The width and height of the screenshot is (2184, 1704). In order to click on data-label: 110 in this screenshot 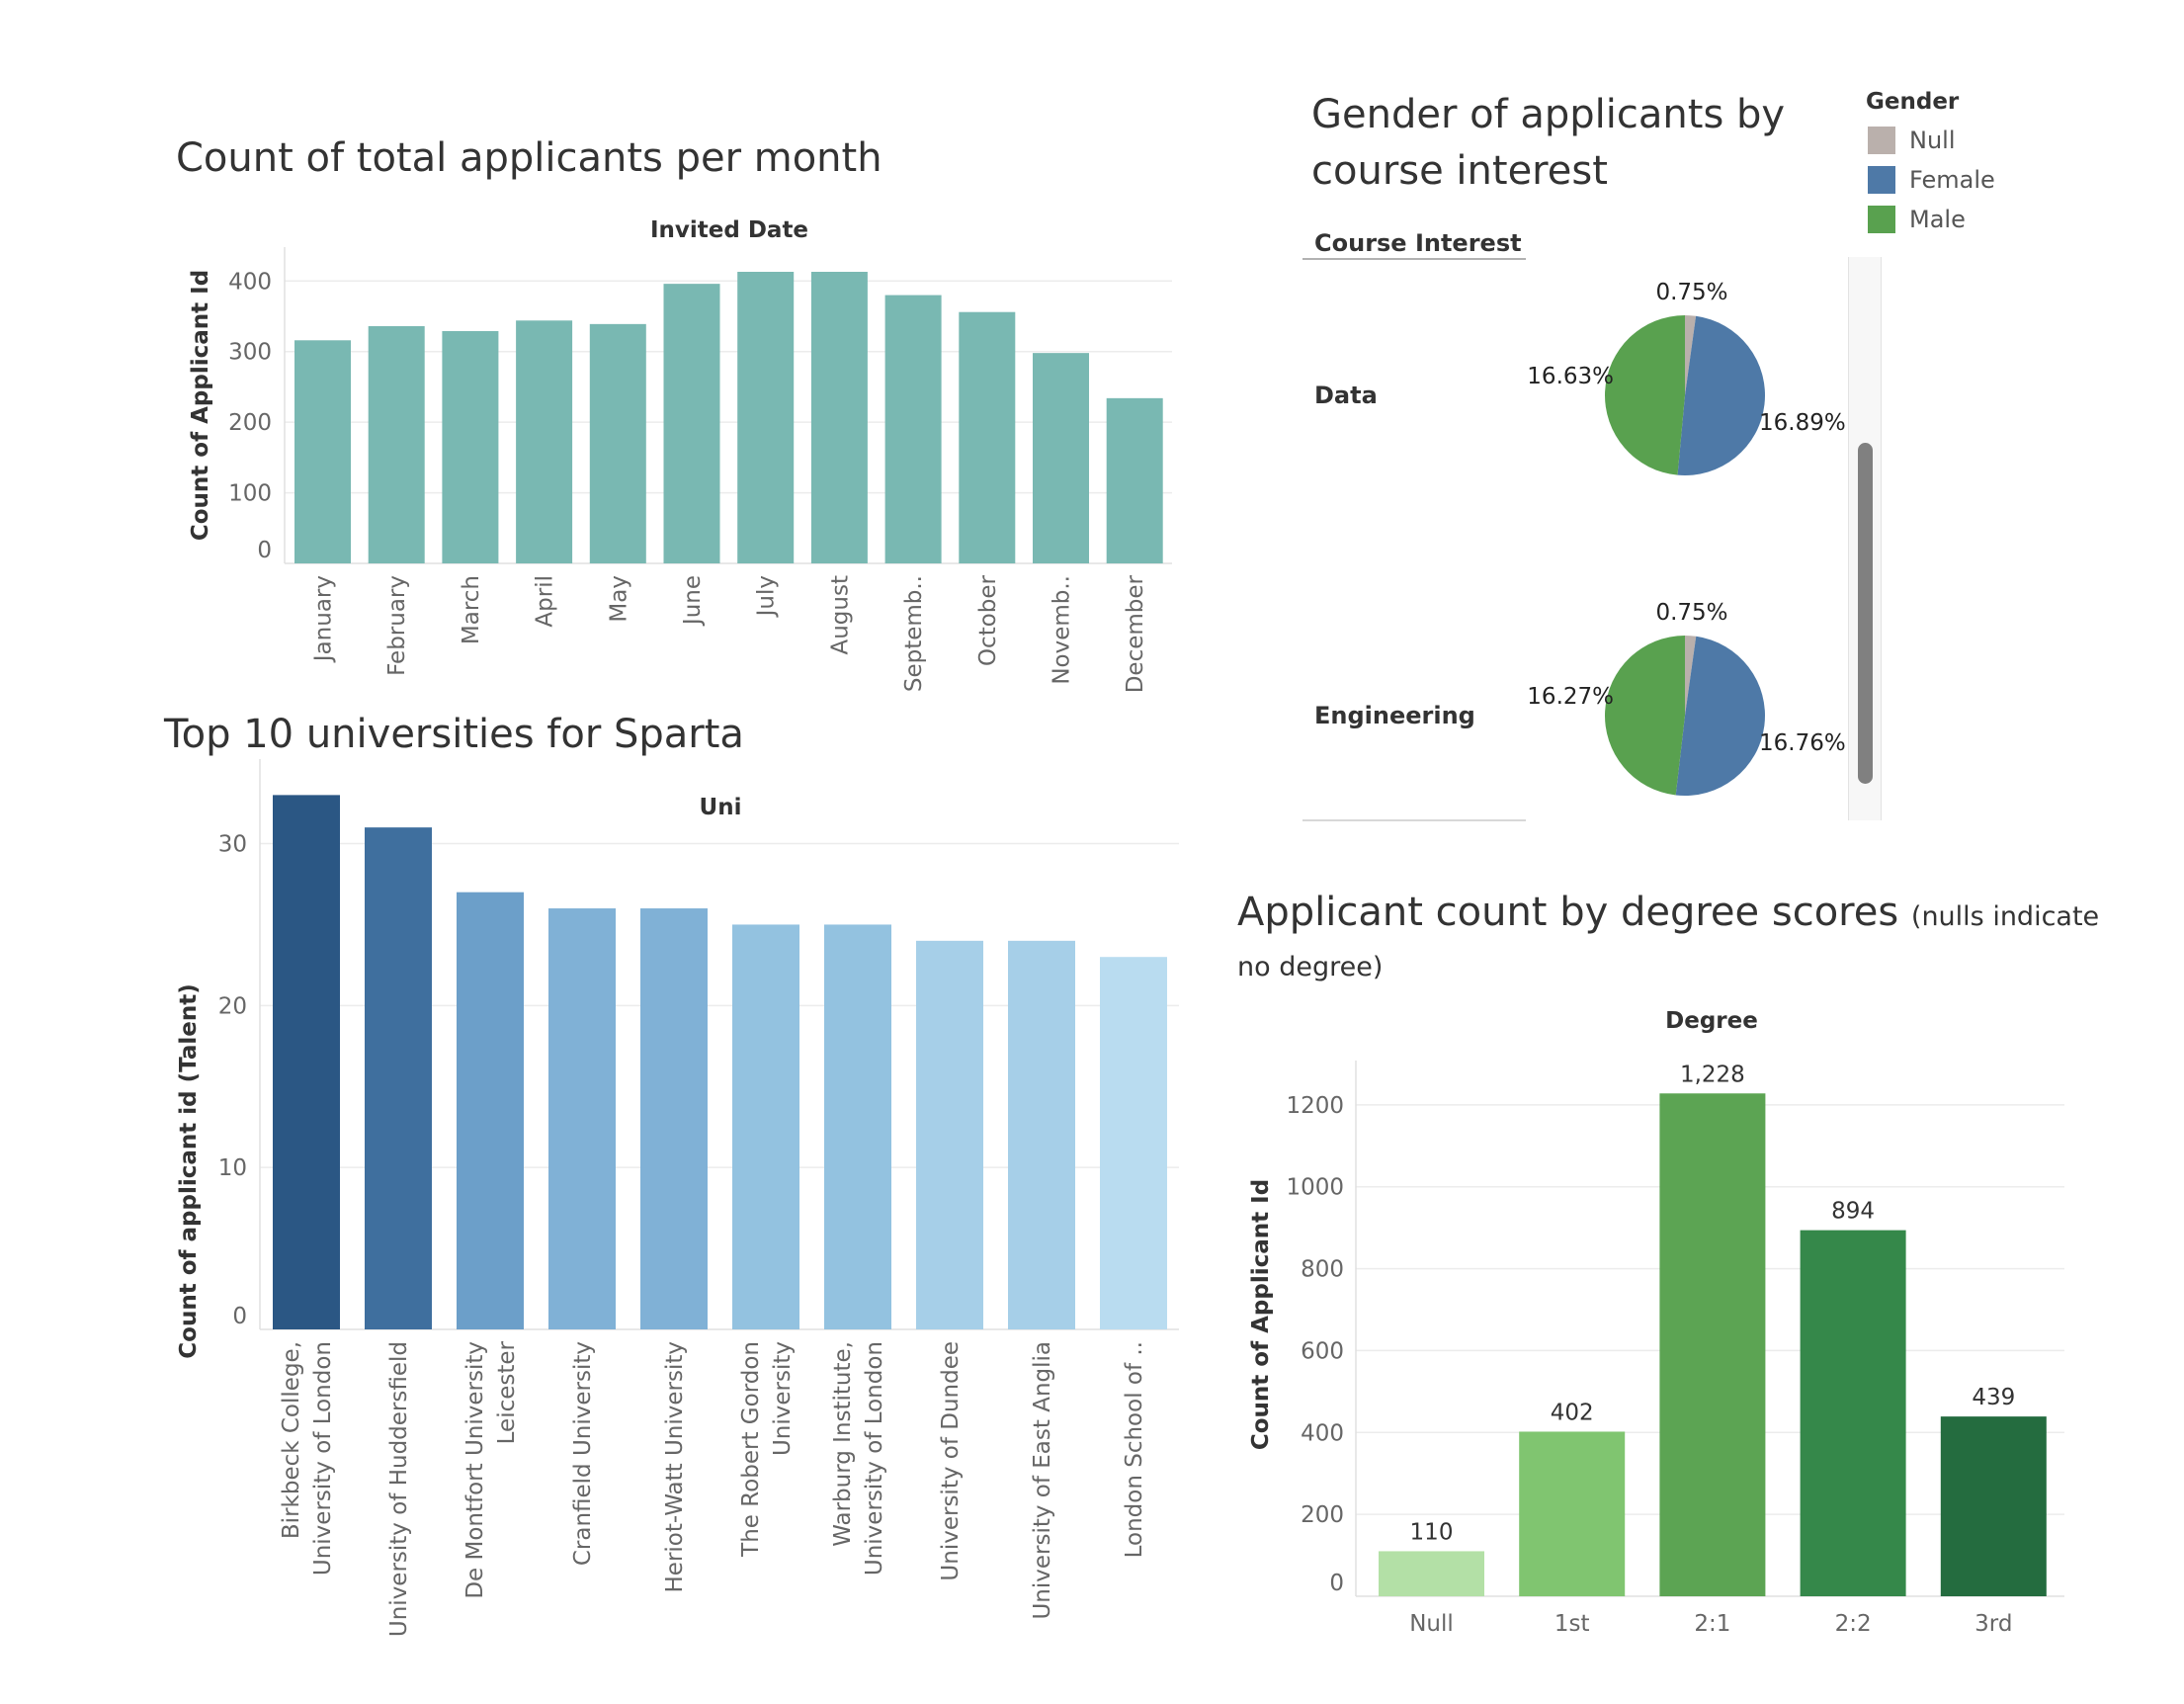, I will do `click(1432, 1532)`.